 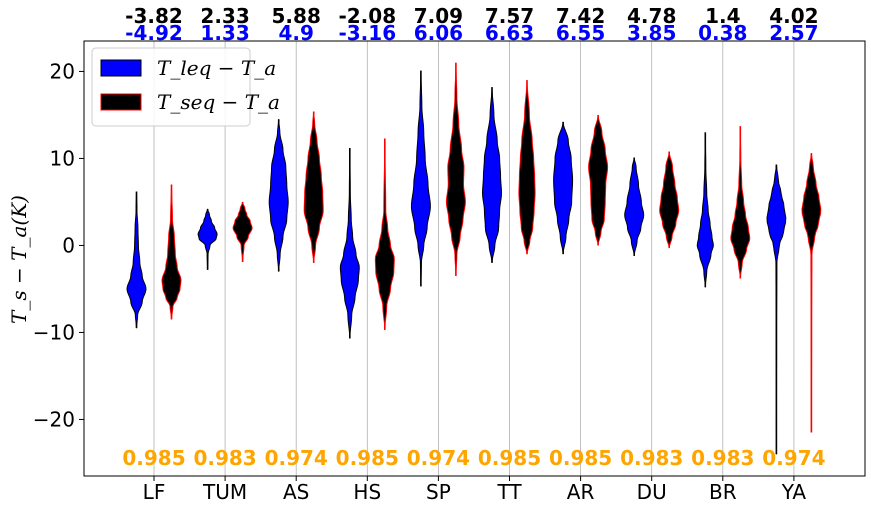 What do you see at coordinates (509, 492) in the screenshot?
I see `x-tick-label: TT` at bounding box center [509, 492].